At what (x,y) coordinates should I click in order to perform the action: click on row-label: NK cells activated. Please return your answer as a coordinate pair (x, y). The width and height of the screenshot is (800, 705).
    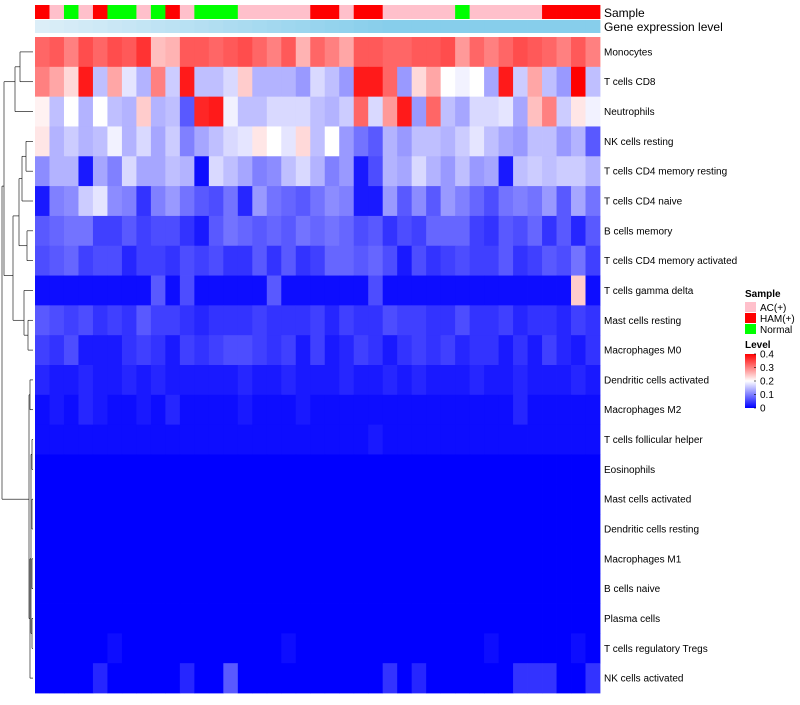
    Looking at the image, I should click on (643, 679).